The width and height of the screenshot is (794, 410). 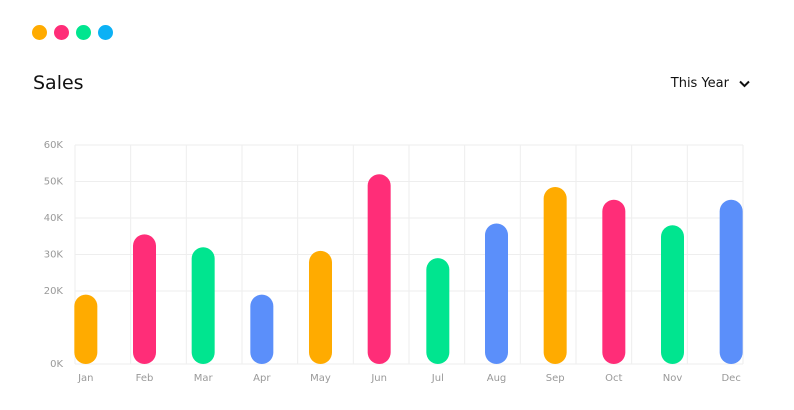 What do you see at coordinates (744, 83) in the screenshot?
I see `chevron` at bounding box center [744, 83].